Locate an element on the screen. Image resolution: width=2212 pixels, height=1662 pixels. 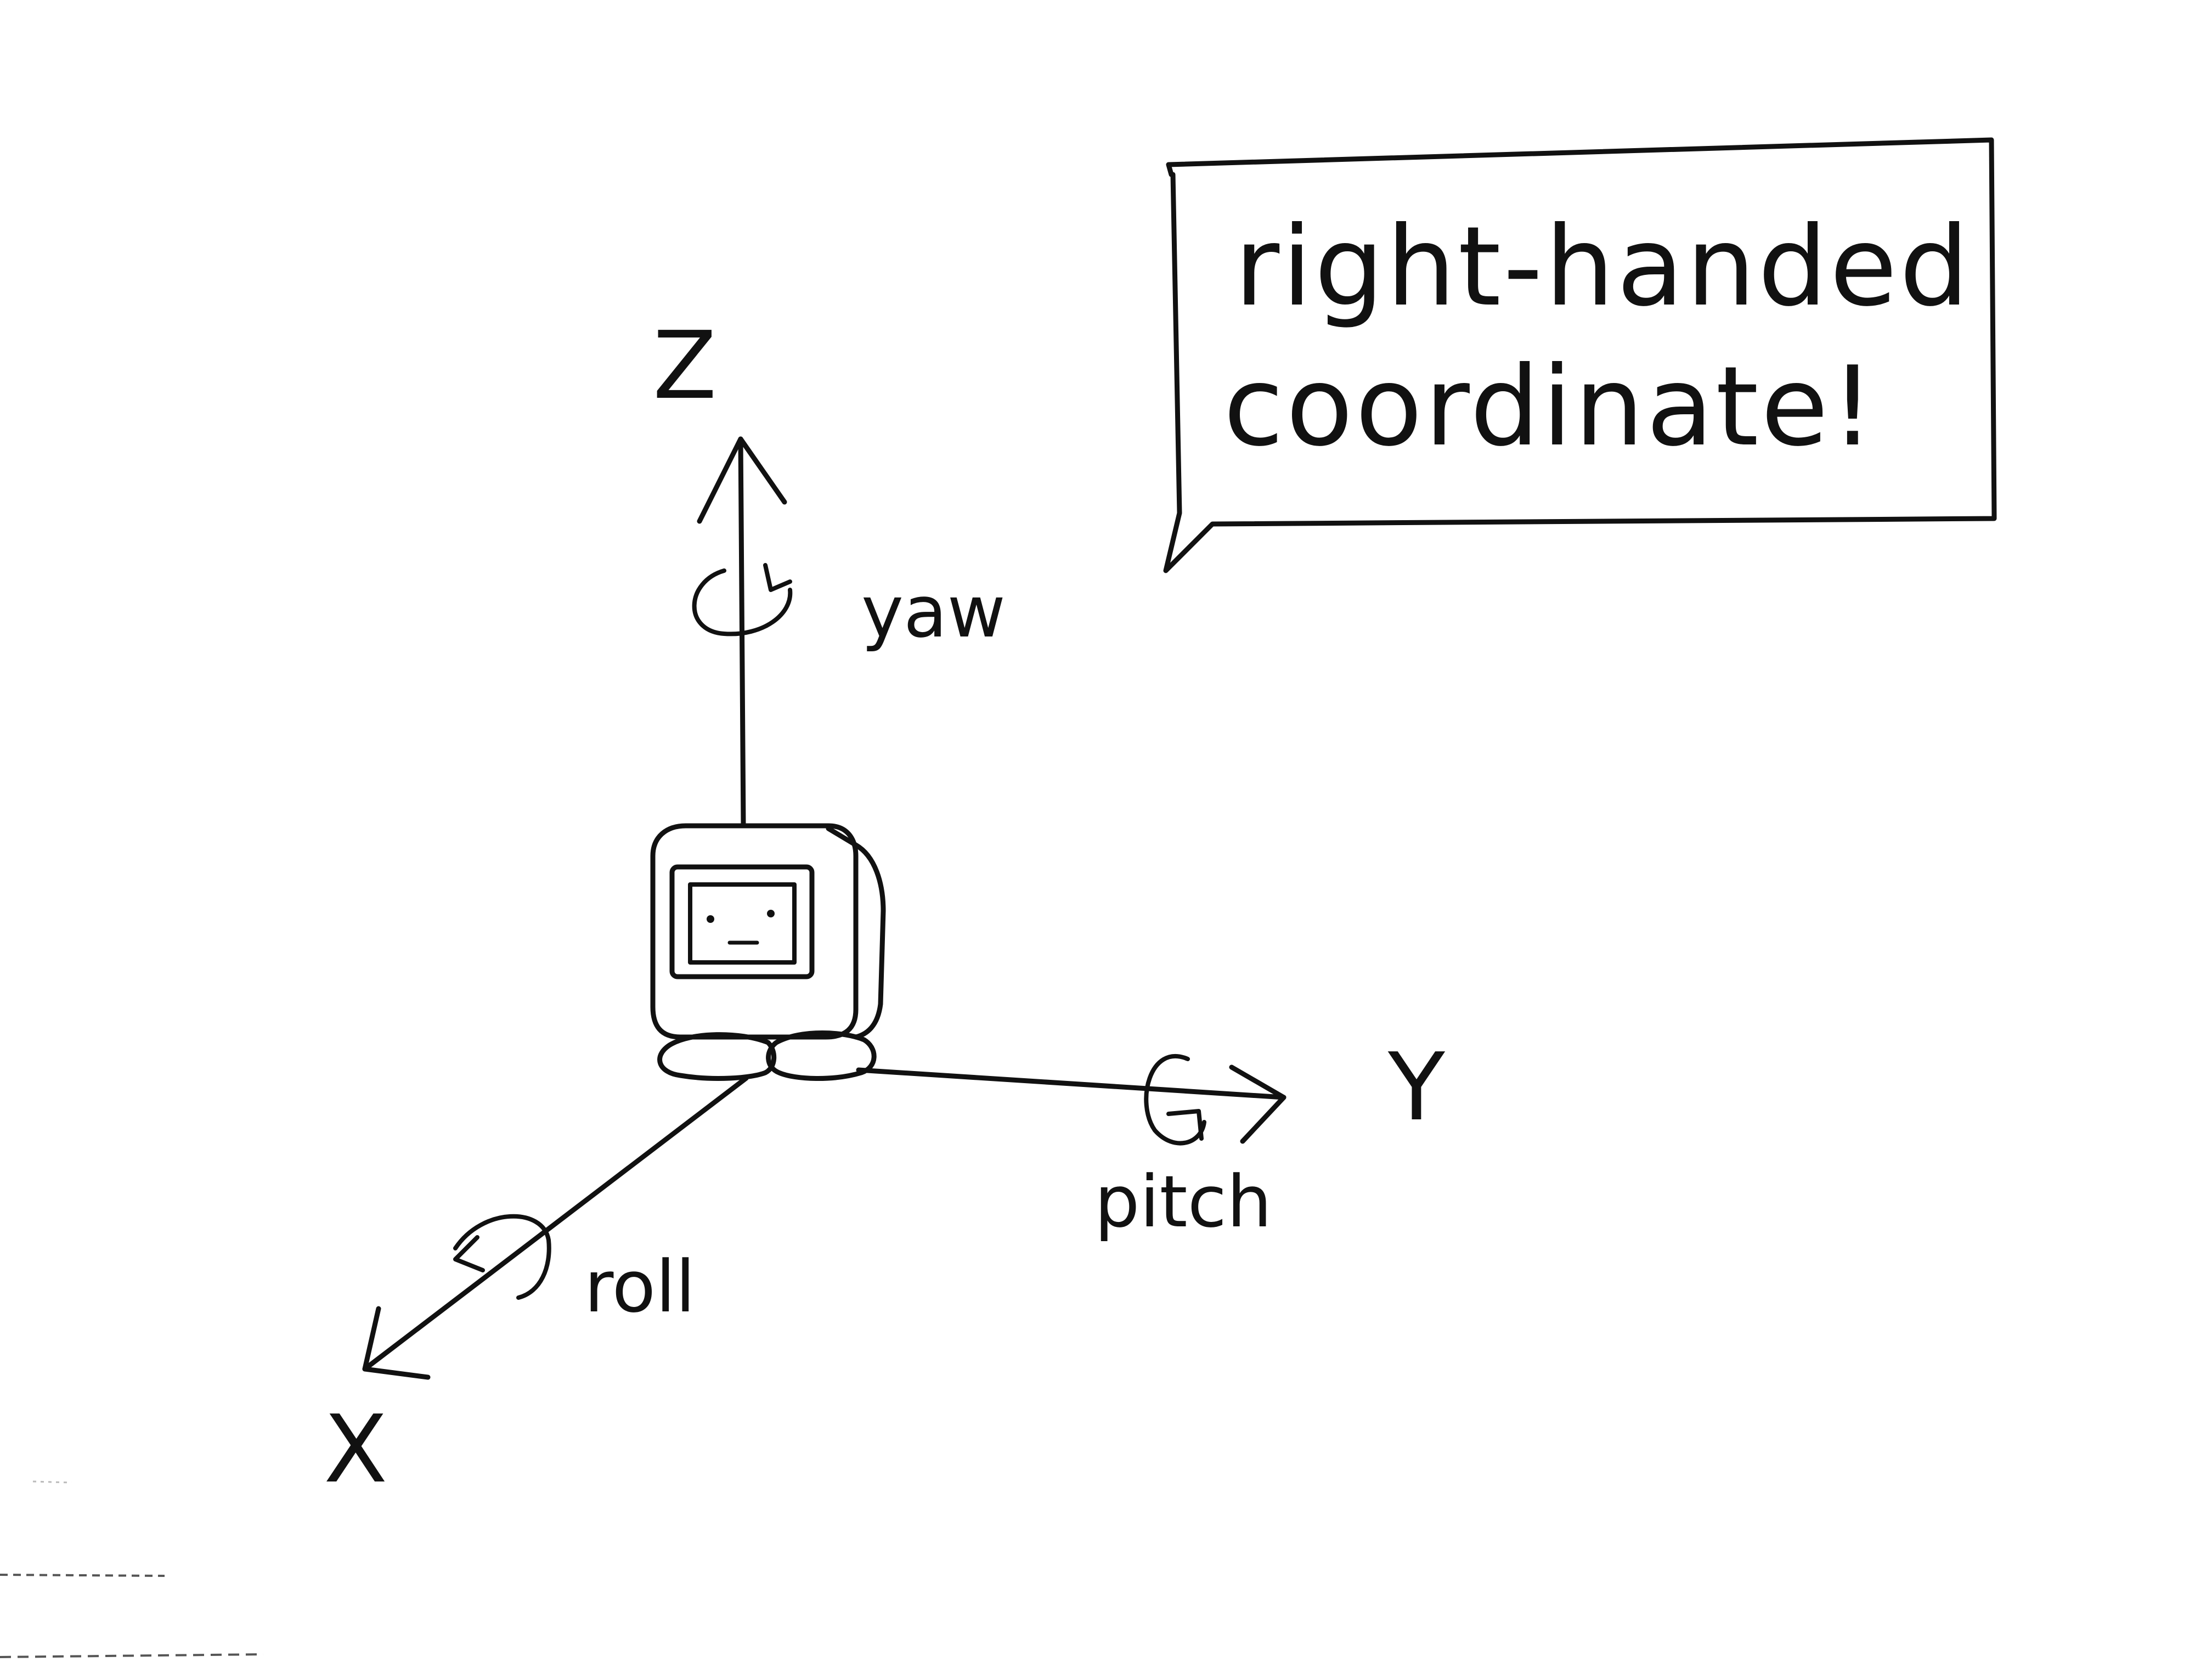
robot-character is located at coordinates (768, 952).